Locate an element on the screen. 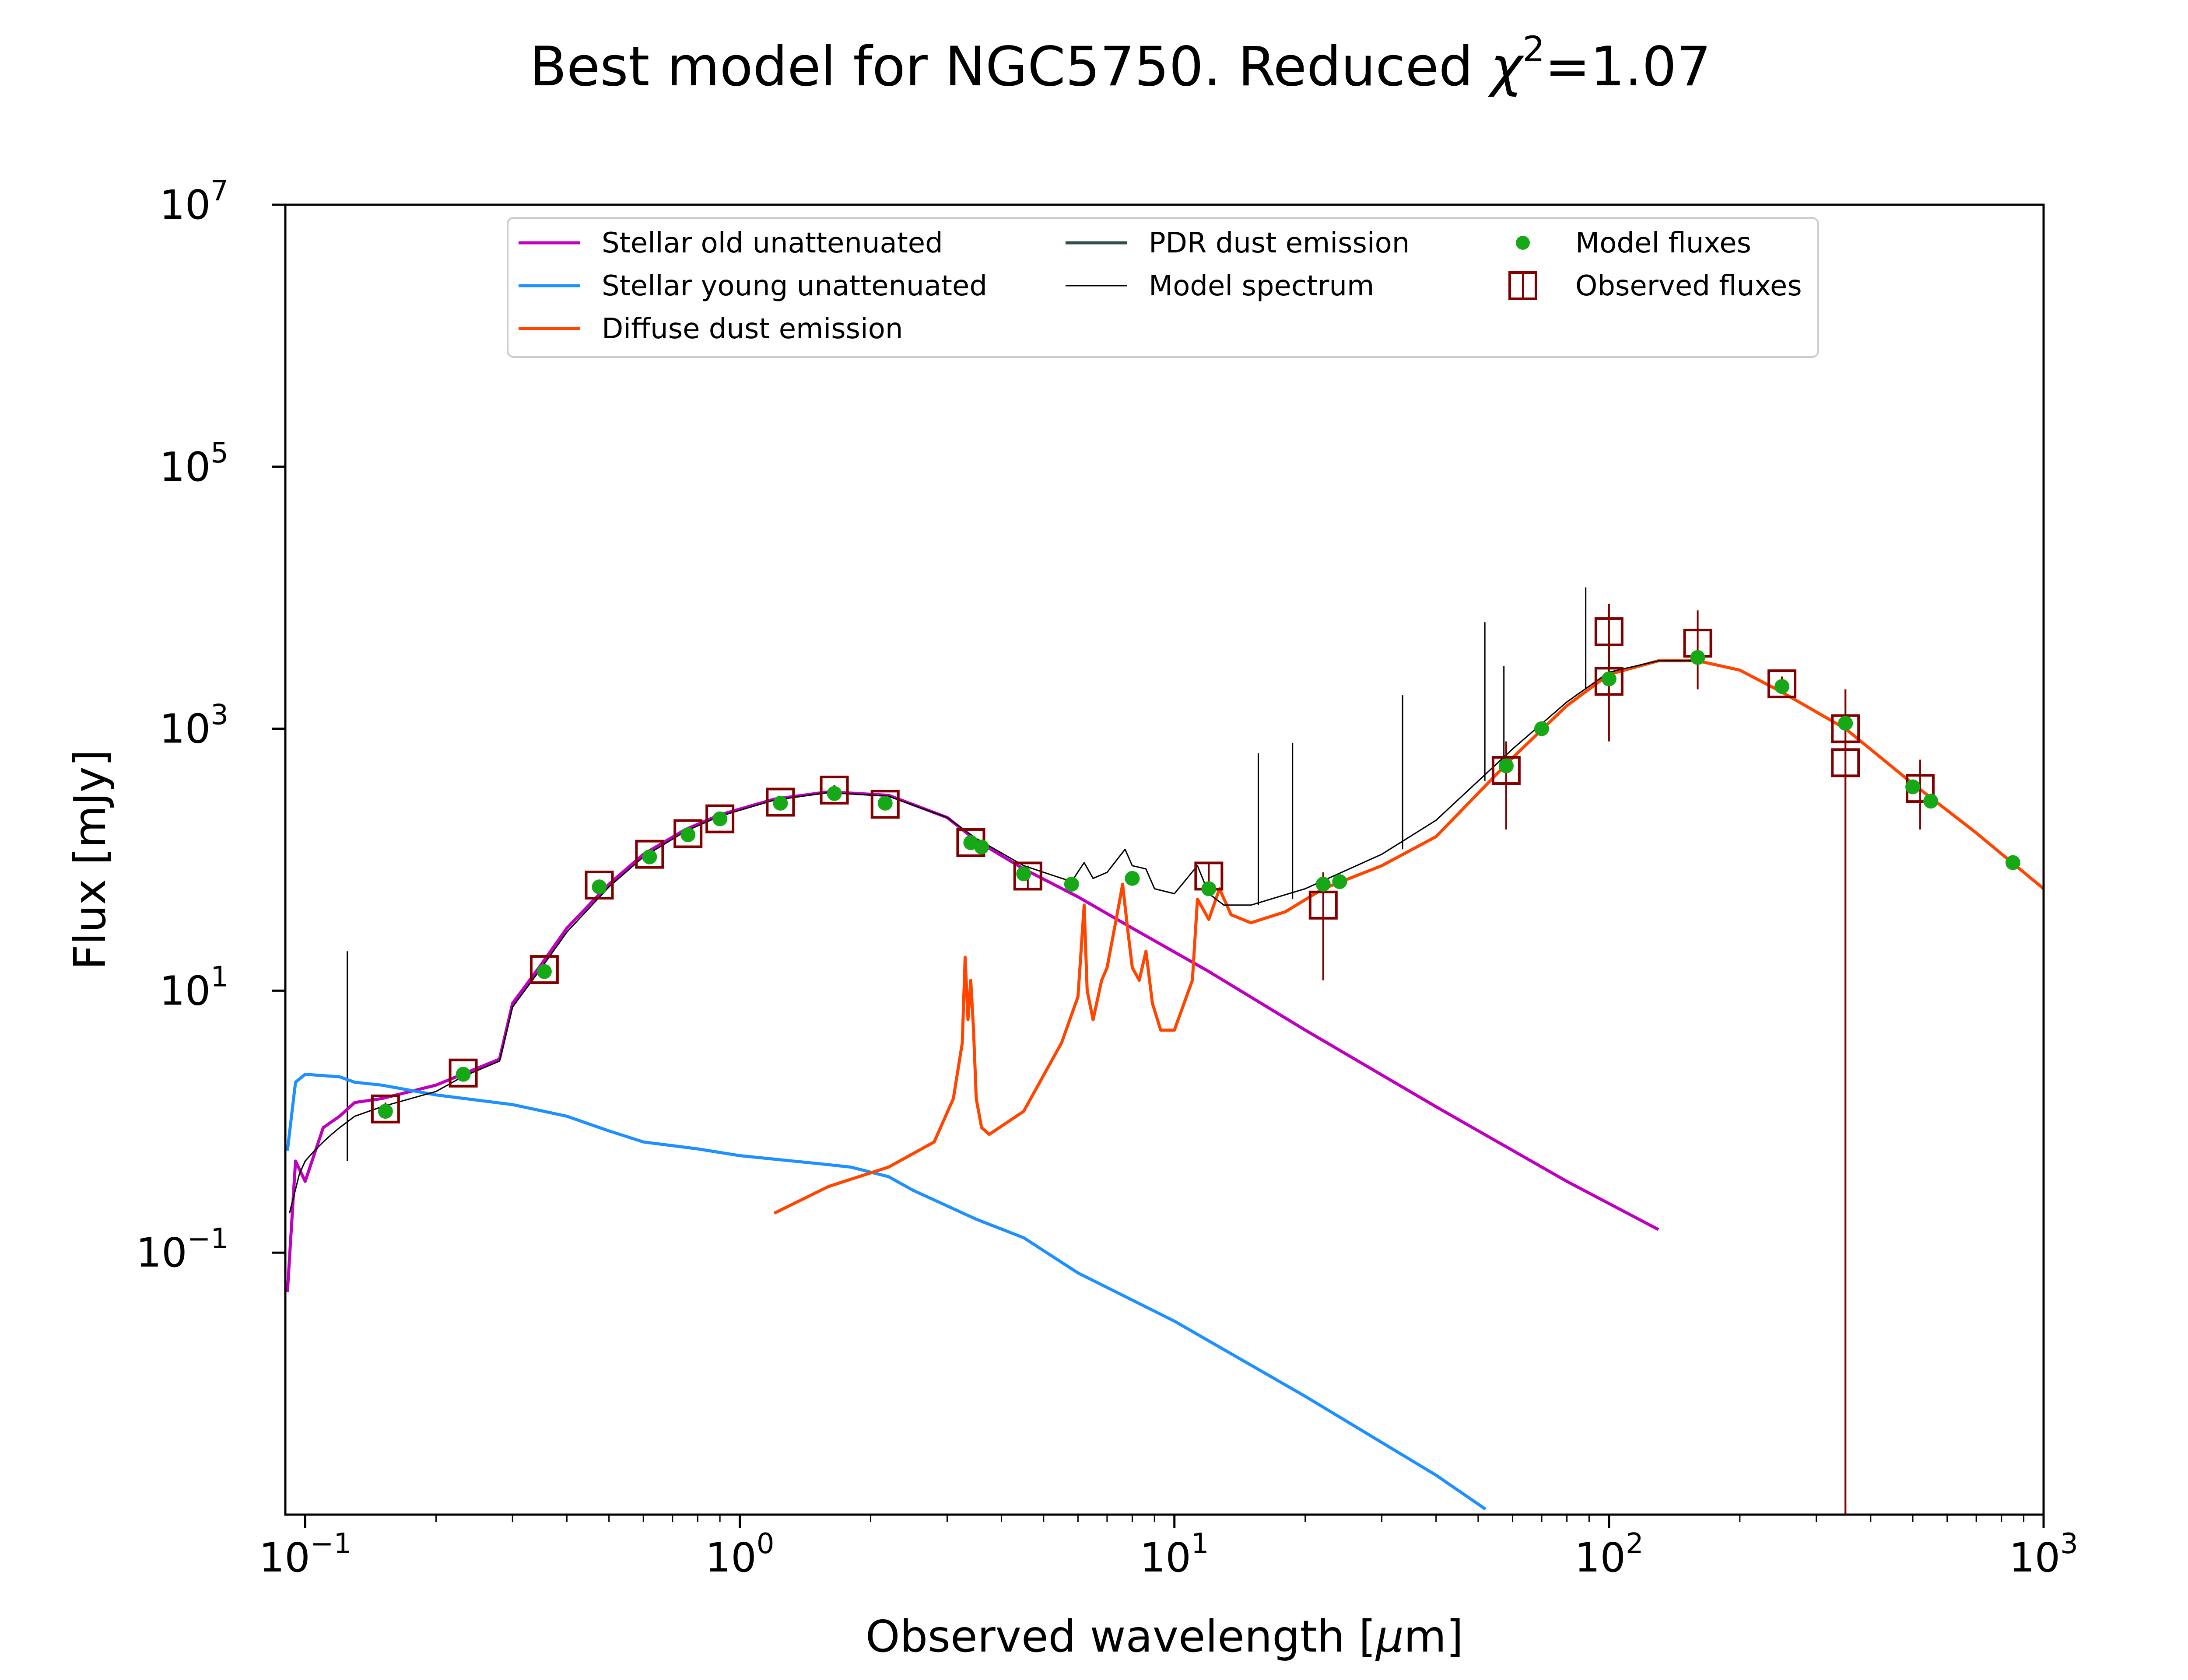 The image size is (2188, 1680). legend-label-6: Observed fluxes is located at coordinates (1688, 286).